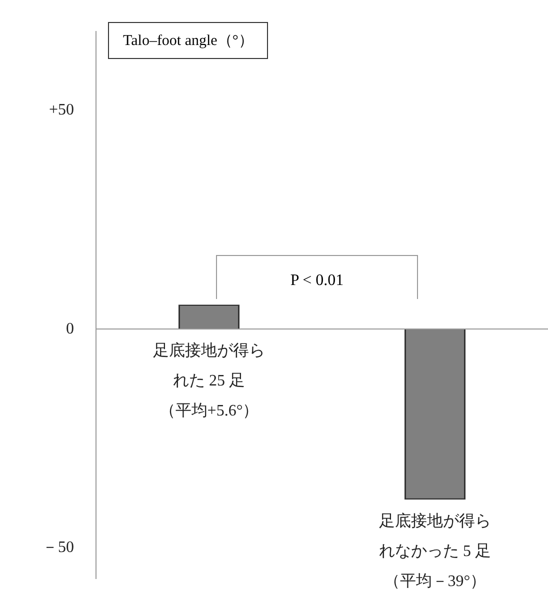 The image size is (548, 610). What do you see at coordinates (70, 329) in the screenshot?
I see `y-tick-label: 0` at bounding box center [70, 329].